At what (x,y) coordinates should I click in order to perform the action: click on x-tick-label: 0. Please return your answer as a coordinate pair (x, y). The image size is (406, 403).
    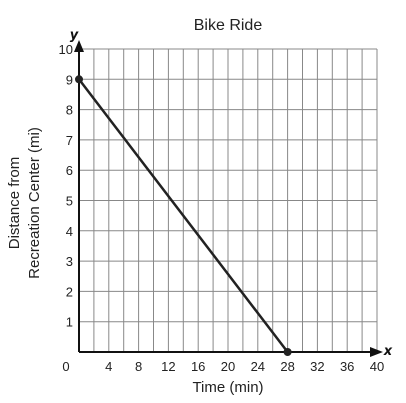
    Looking at the image, I should click on (65, 366).